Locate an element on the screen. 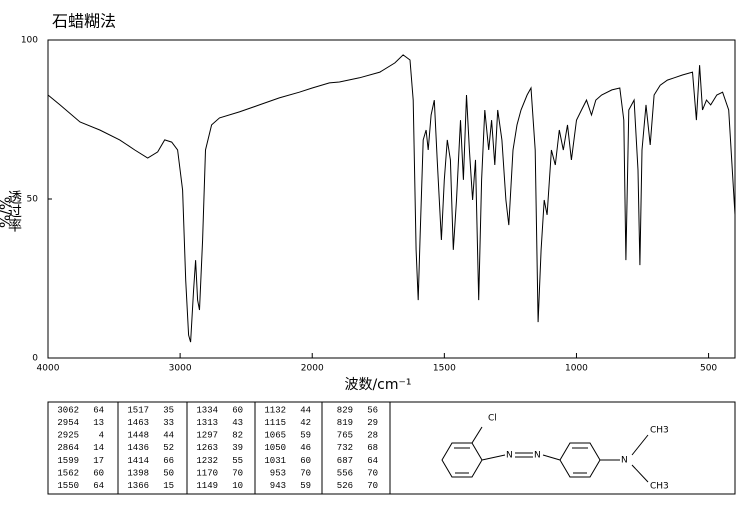 Image resolution: width=737 pixels, height=510 pixels. peak-wavenumber: 943 is located at coordinates (278, 486).